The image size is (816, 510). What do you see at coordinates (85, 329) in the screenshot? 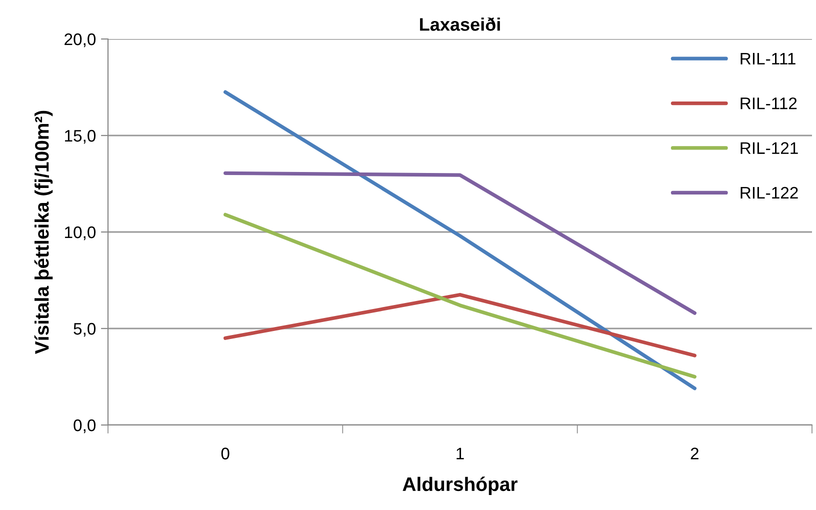
I see `y-tick-label: 5,0` at bounding box center [85, 329].